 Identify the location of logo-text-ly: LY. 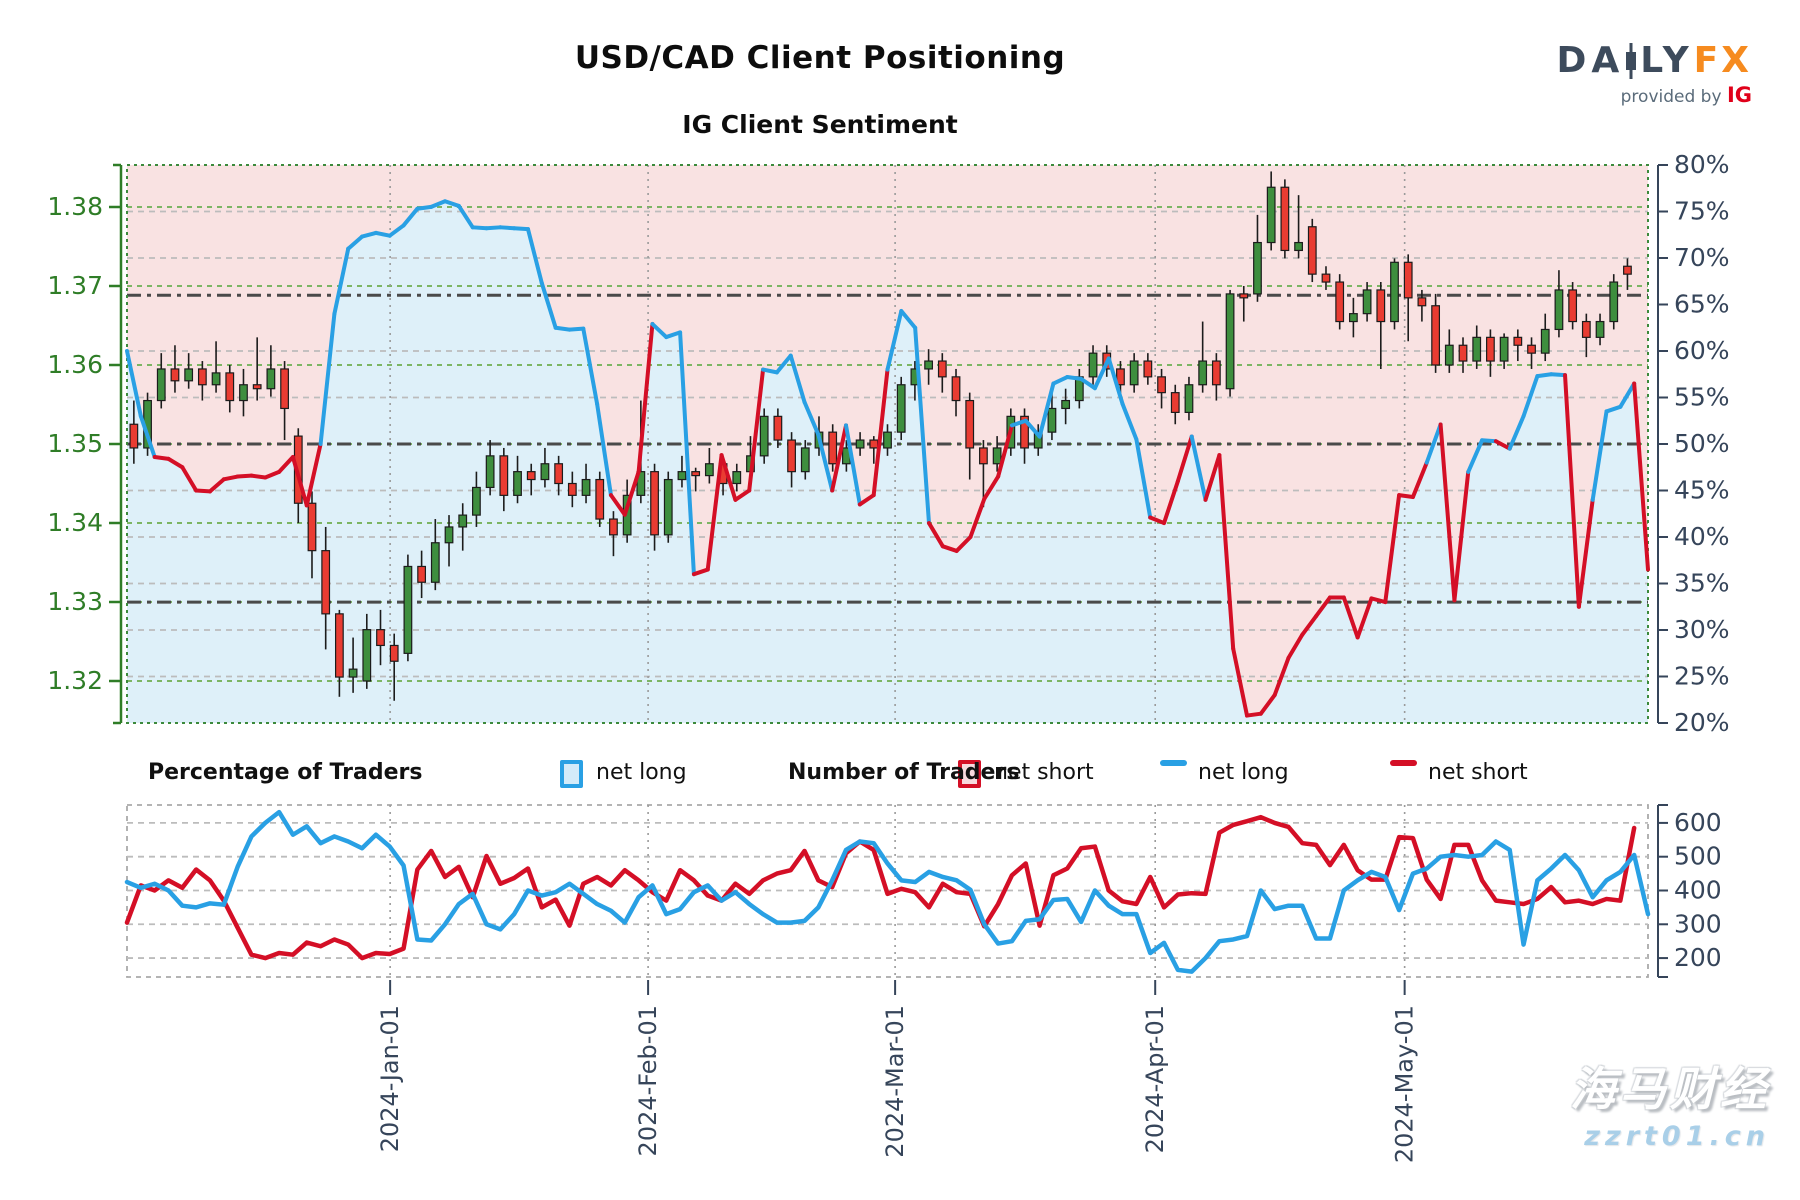
(1667, 60).